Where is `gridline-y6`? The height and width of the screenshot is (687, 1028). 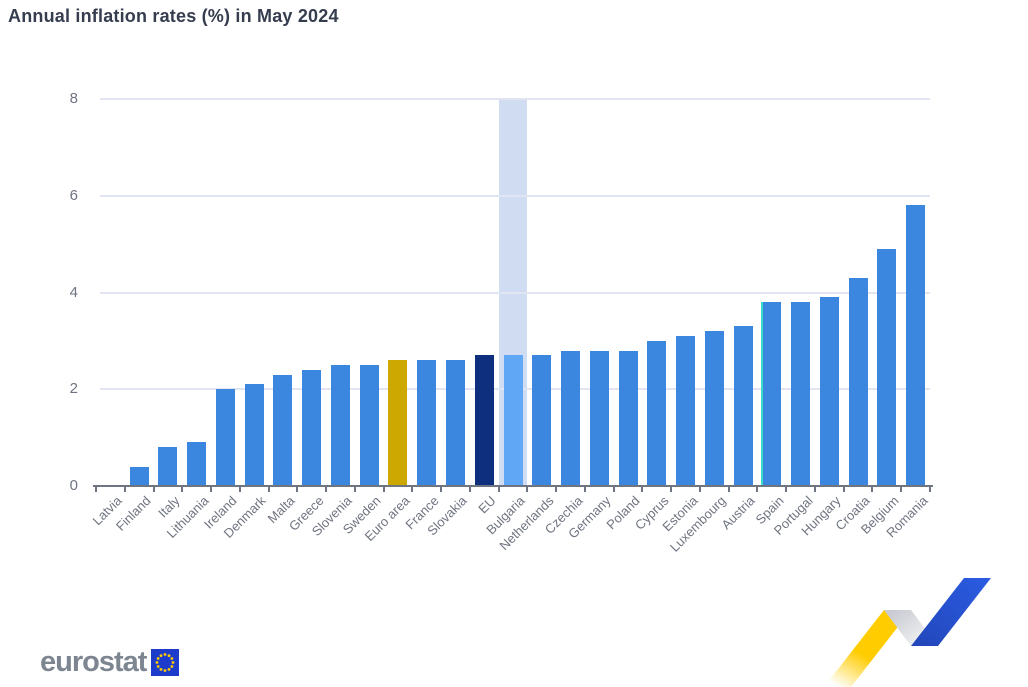
gridline-y6 is located at coordinates (515, 195).